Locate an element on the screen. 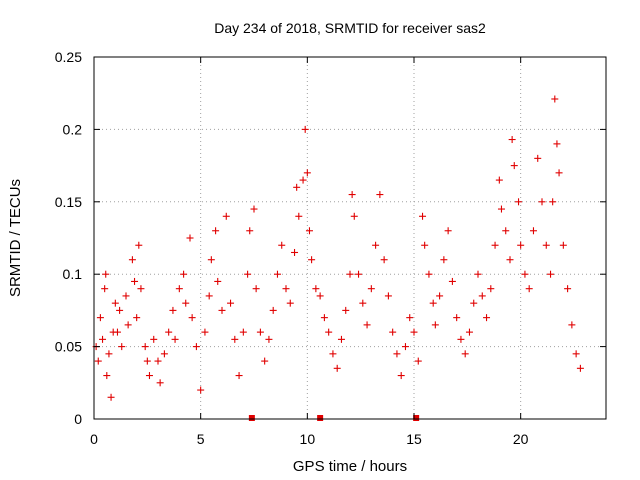 This screenshot has width=640, height=480. y-axis-label: SRMTID / TECUs is located at coordinates (15, 238).